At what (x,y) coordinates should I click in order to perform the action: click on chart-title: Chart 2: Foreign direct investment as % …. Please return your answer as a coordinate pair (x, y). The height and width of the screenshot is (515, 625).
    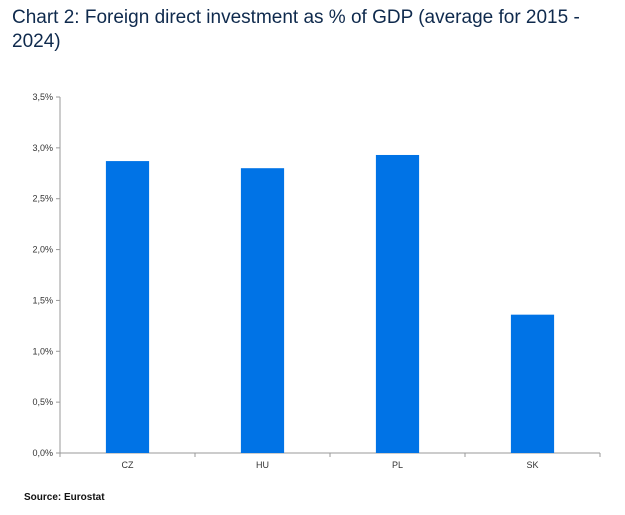
    Looking at the image, I should click on (296, 29).